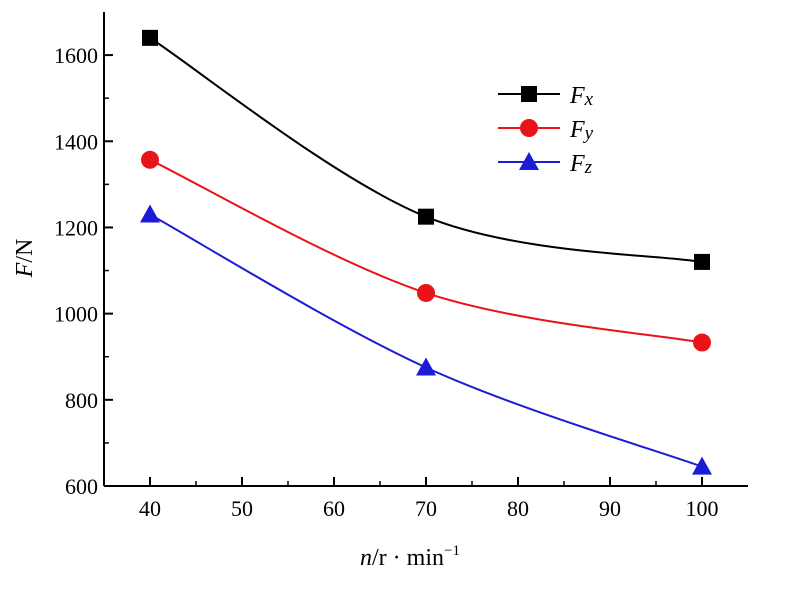 The image size is (801, 591). I want to click on y-tick-label: 1400, so click(76, 141).